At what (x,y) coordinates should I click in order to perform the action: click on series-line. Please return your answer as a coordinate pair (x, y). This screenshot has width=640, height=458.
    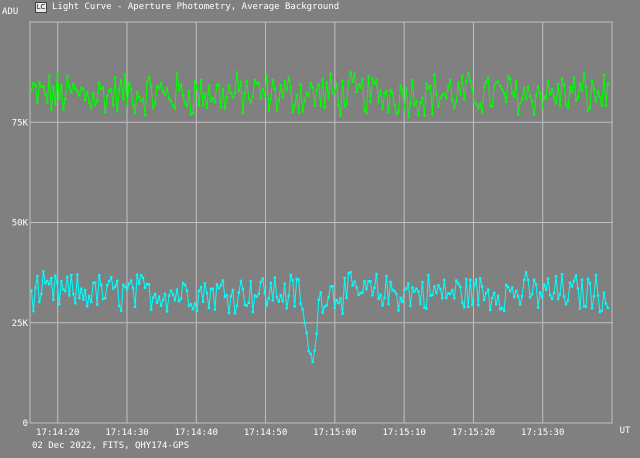
    Looking at the image, I should click on (319, 95).